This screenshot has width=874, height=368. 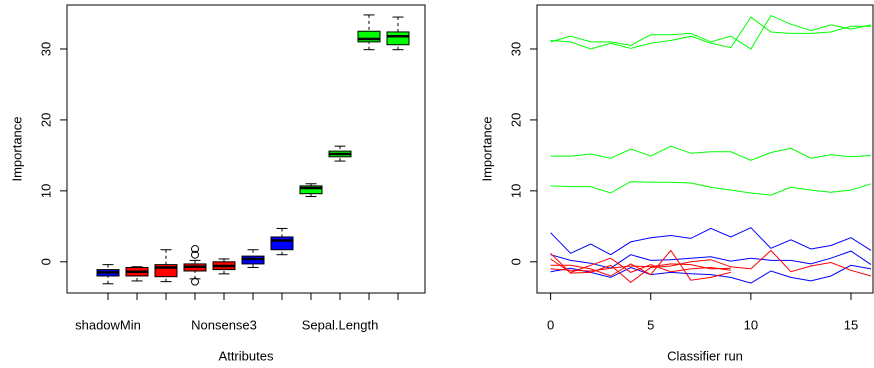 I want to click on x-tick-label: shadowMin, so click(x=108, y=324).